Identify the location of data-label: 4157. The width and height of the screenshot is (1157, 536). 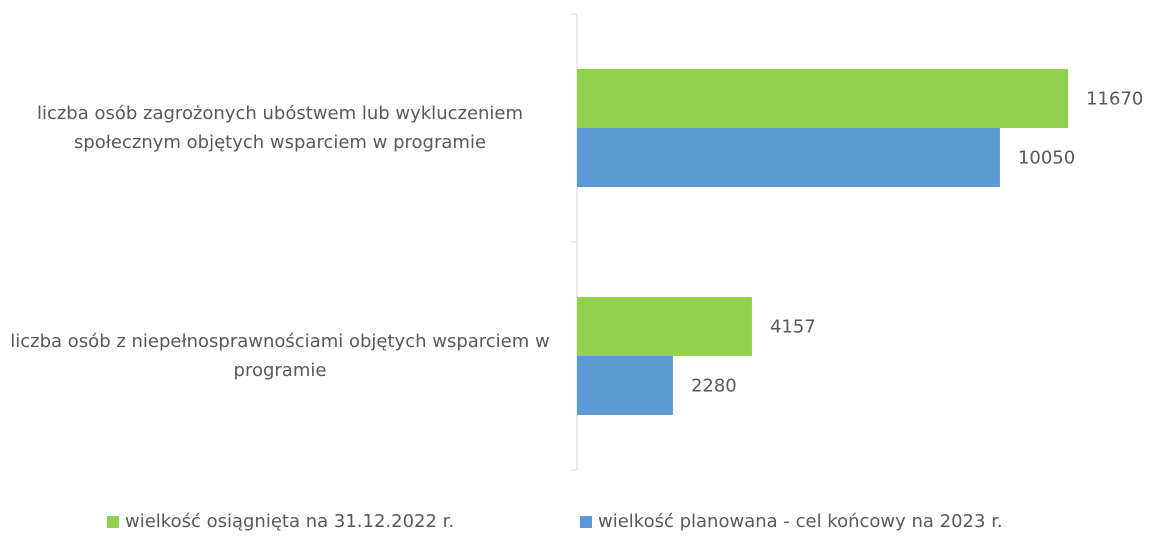
(793, 327).